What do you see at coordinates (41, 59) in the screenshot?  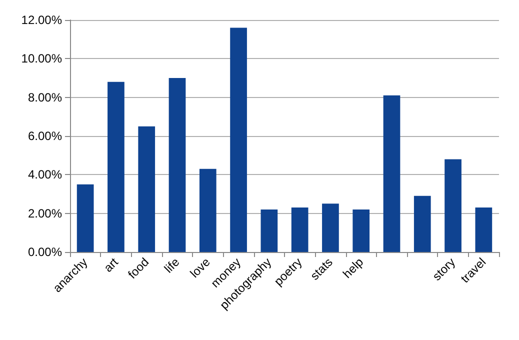 I see `y-tick-label: 10.00%` at bounding box center [41, 59].